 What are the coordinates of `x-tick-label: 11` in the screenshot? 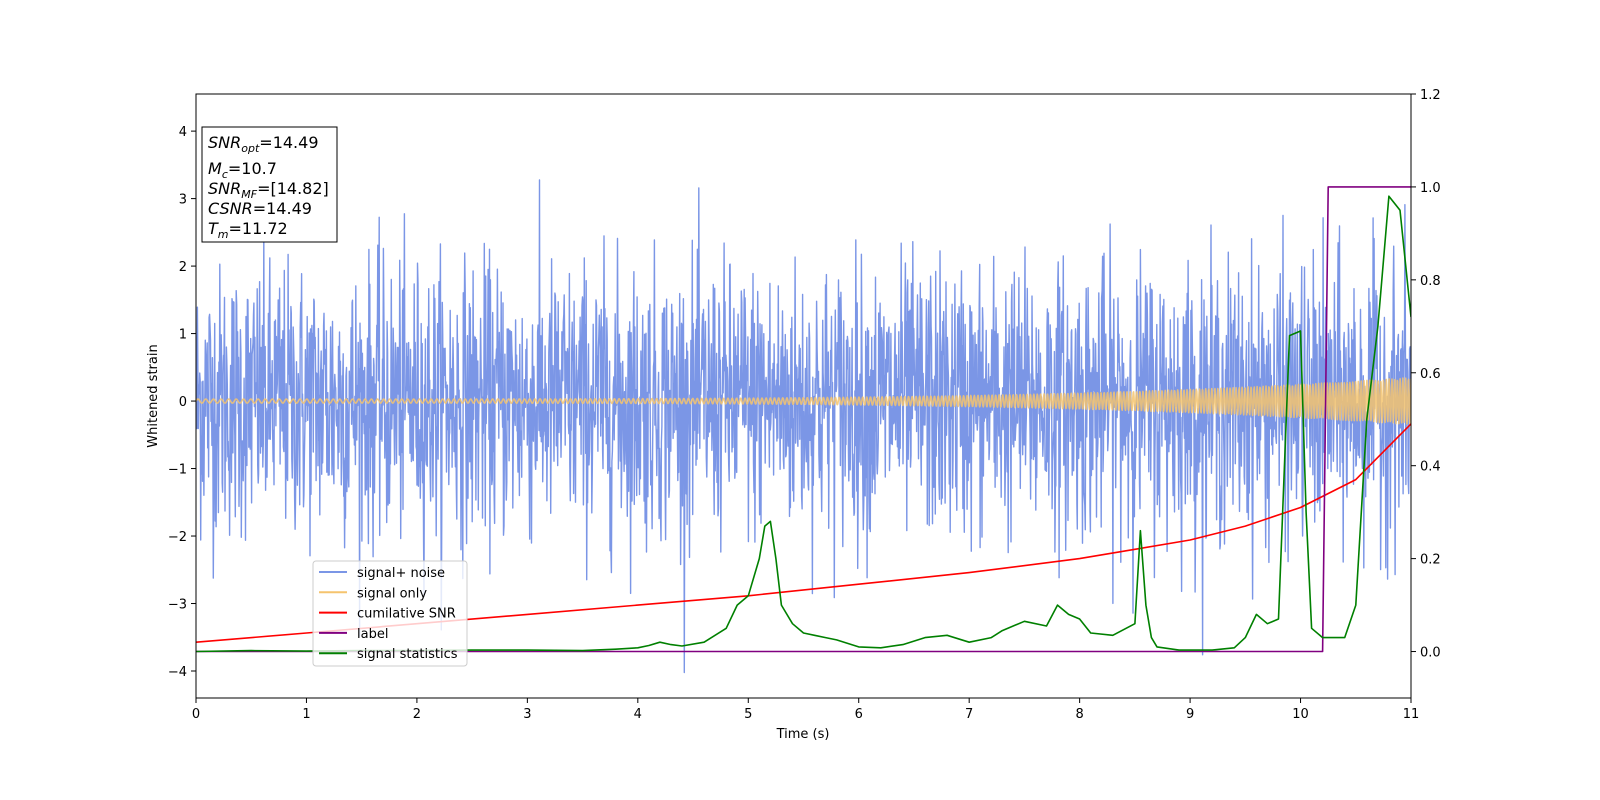 It's located at (1411, 714).